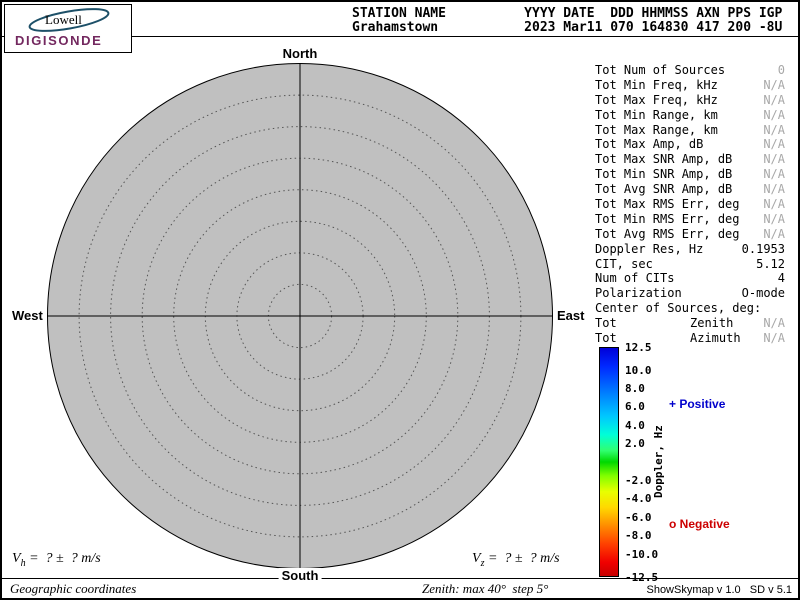  What do you see at coordinates (638, 347) in the screenshot?
I see `colorbar-tick: 12.5` at bounding box center [638, 347].